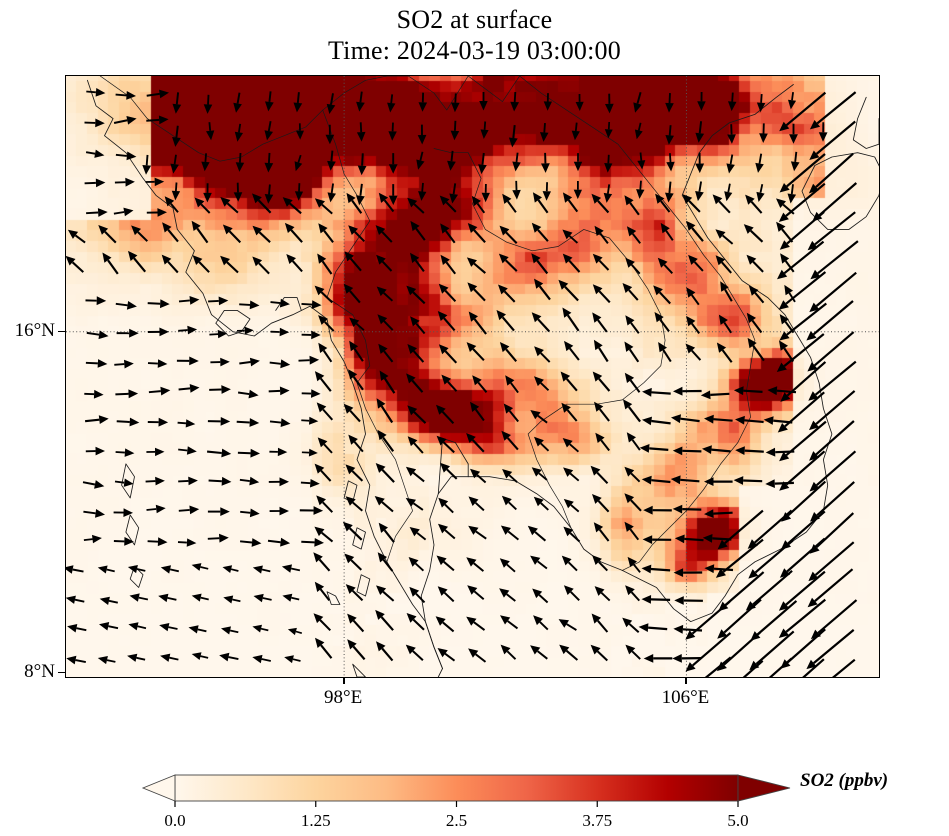 The height and width of the screenshot is (836, 949). Describe the element at coordinates (315, 820) in the screenshot. I see `colorbar-tick-1: 1.25` at that location.